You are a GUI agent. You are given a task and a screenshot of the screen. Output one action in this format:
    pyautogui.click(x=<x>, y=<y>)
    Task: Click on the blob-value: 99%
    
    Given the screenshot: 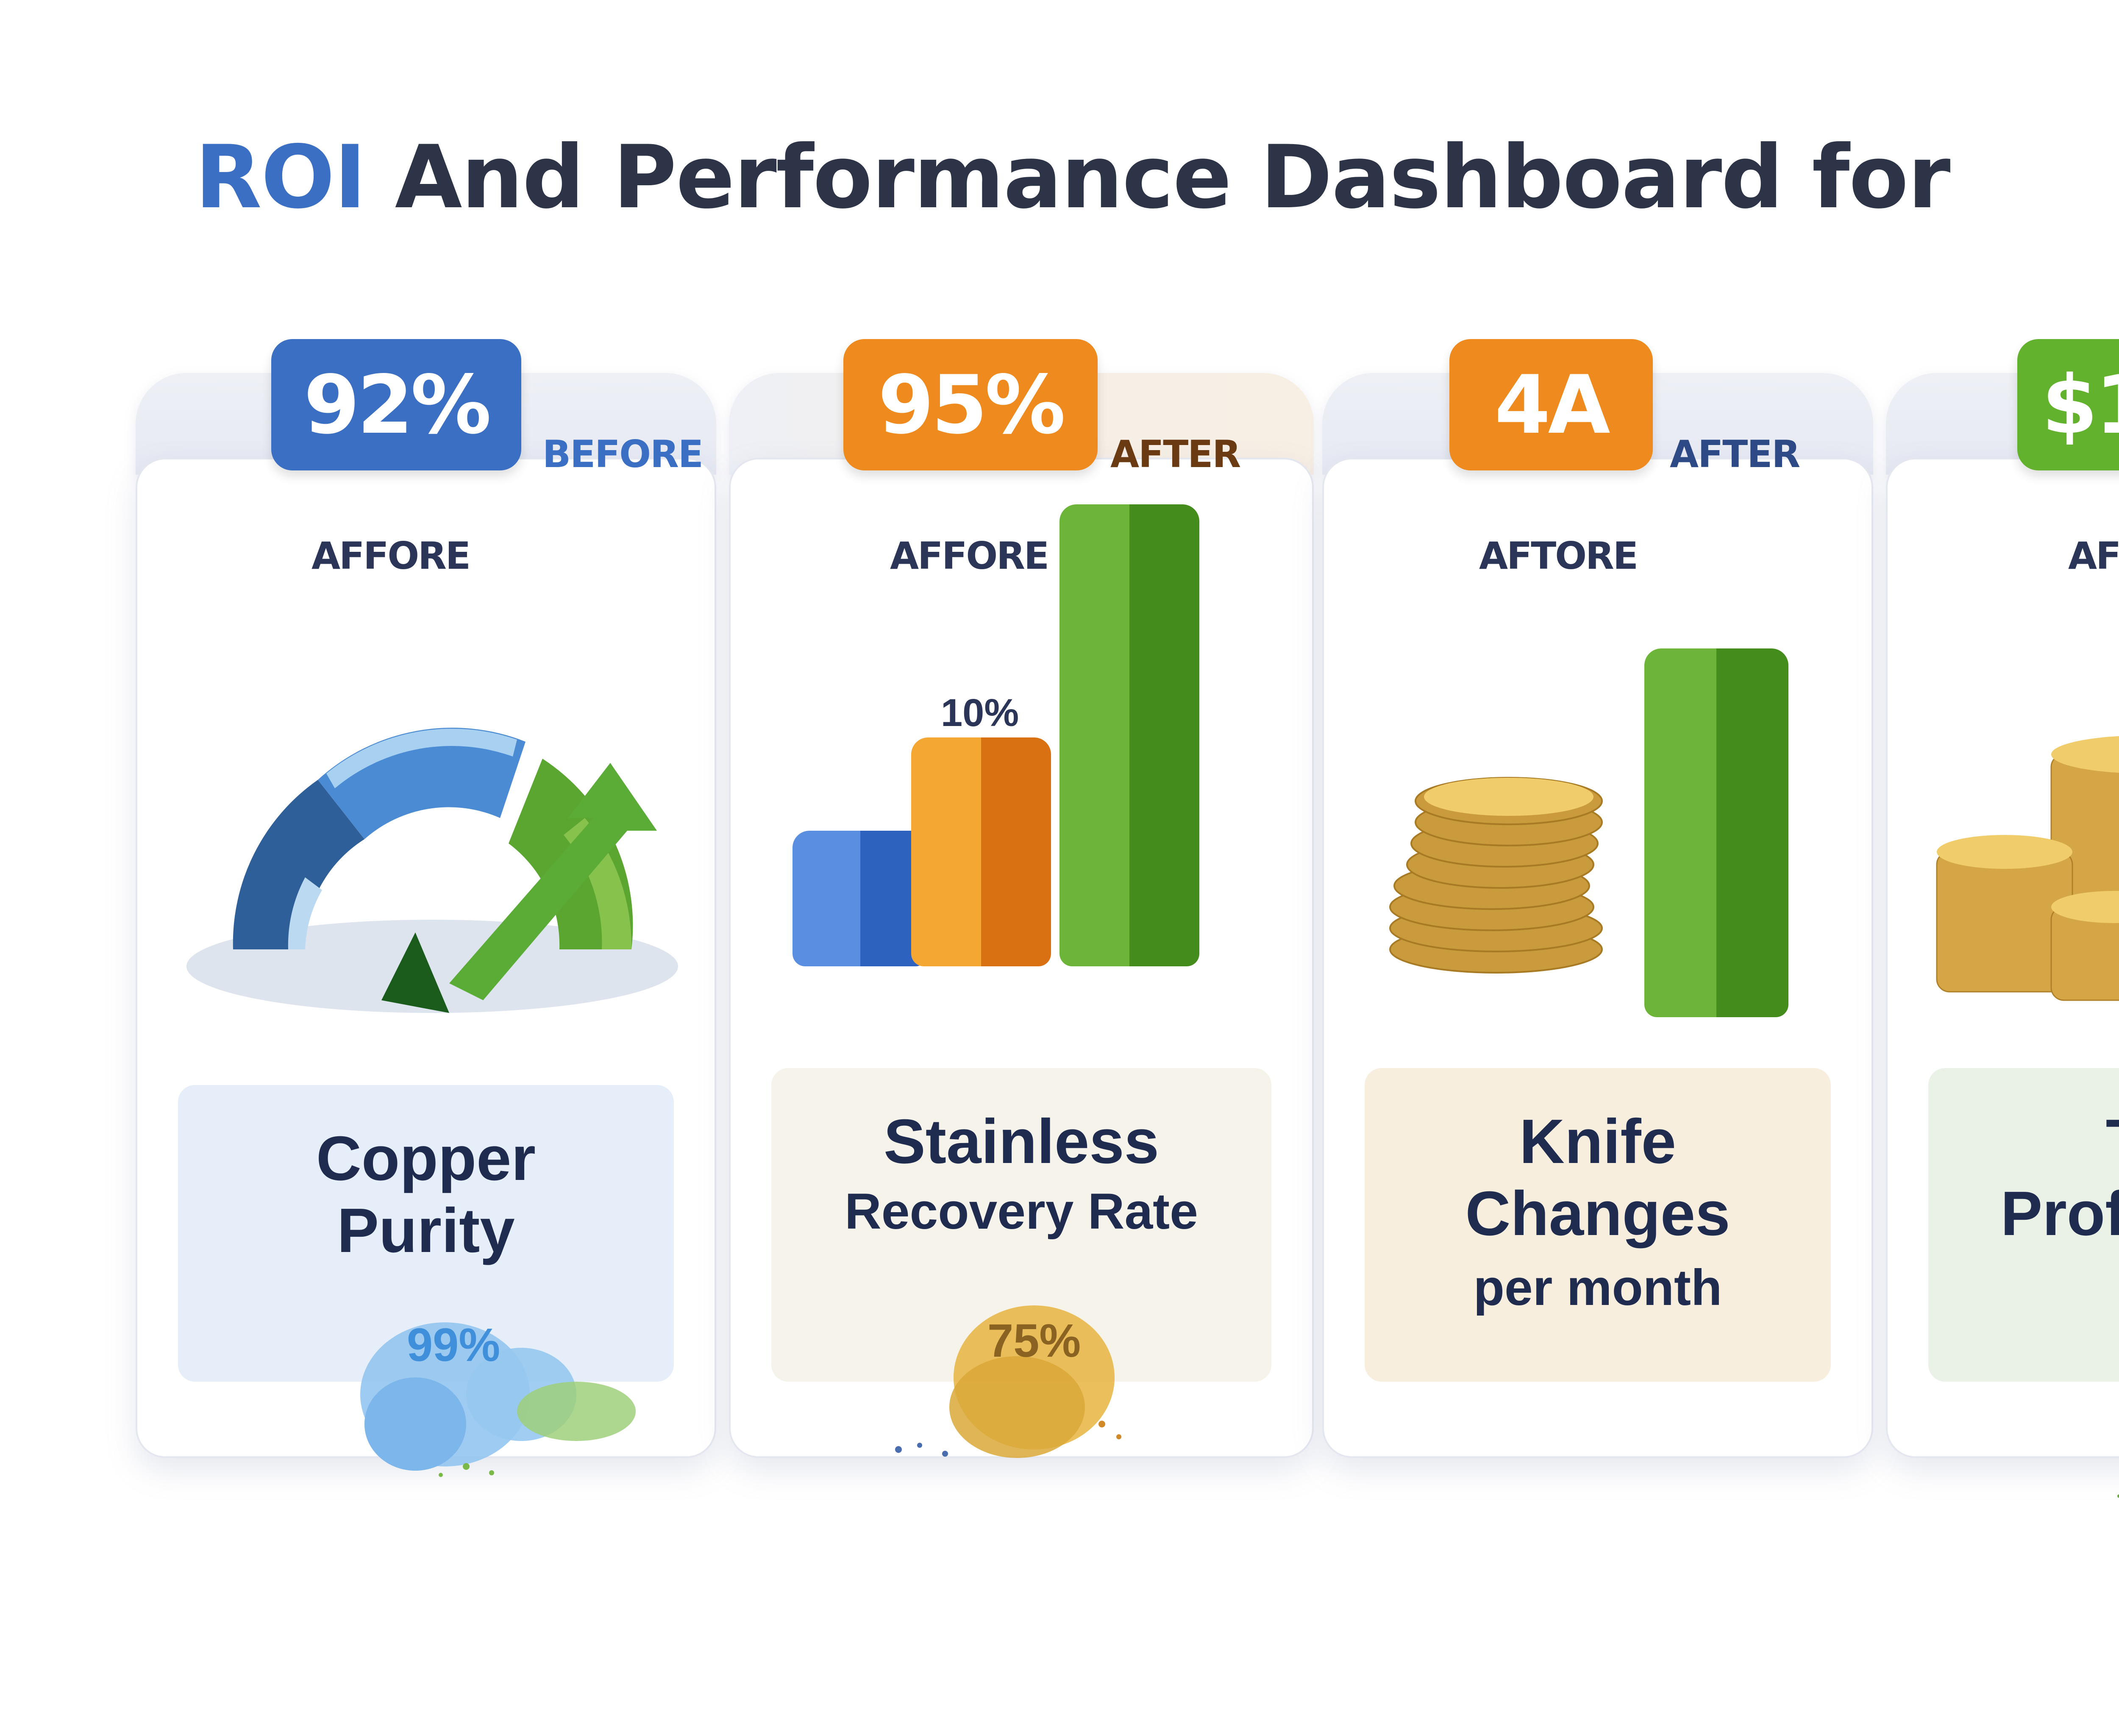 What is the action you would take?
    pyautogui.click(x=454, y=1345)
    